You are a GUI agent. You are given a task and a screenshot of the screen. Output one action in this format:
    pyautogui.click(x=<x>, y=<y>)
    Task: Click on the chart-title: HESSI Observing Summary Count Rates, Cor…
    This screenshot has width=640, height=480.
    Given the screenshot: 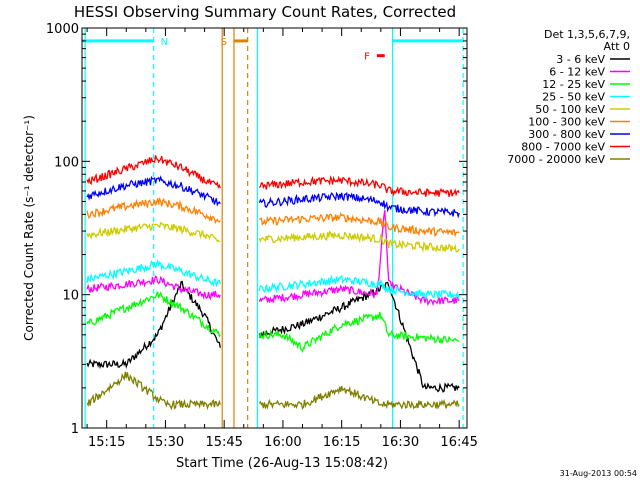 What is the action you would take?
    pyautogui.click(x=265, y=12)
    